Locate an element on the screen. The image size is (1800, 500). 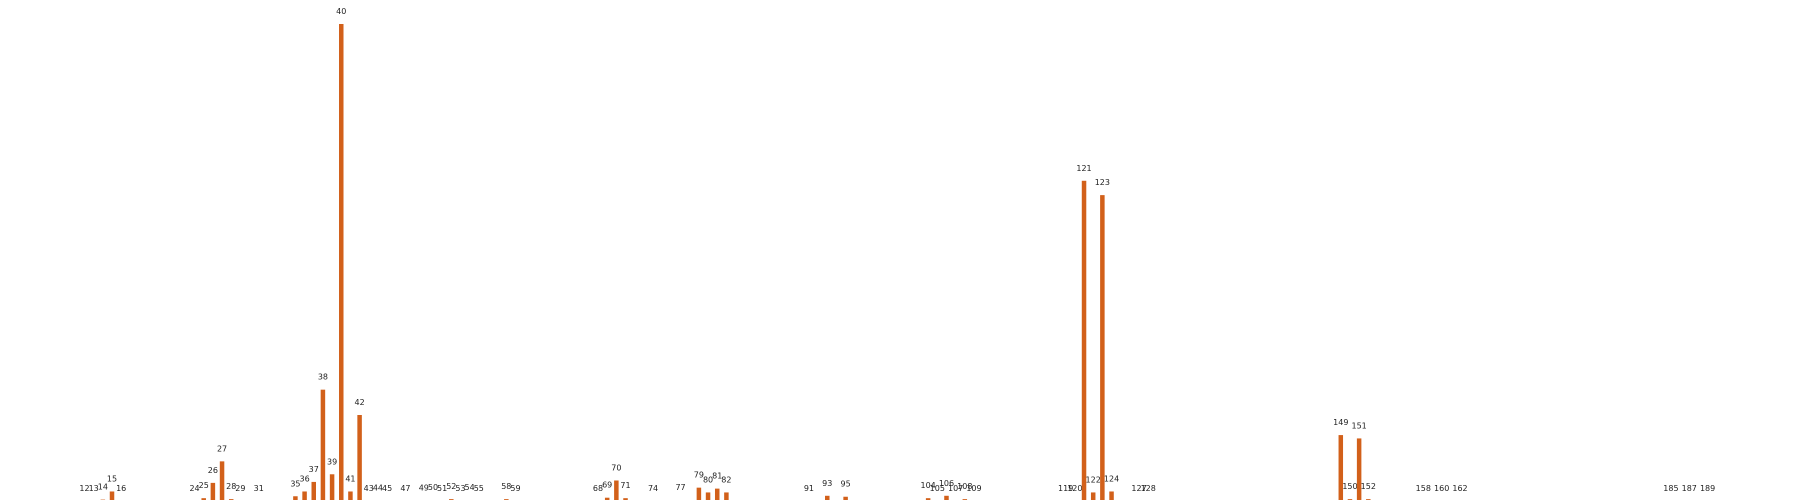
bar-label-68: 68 is located at coordinates (598, 488).